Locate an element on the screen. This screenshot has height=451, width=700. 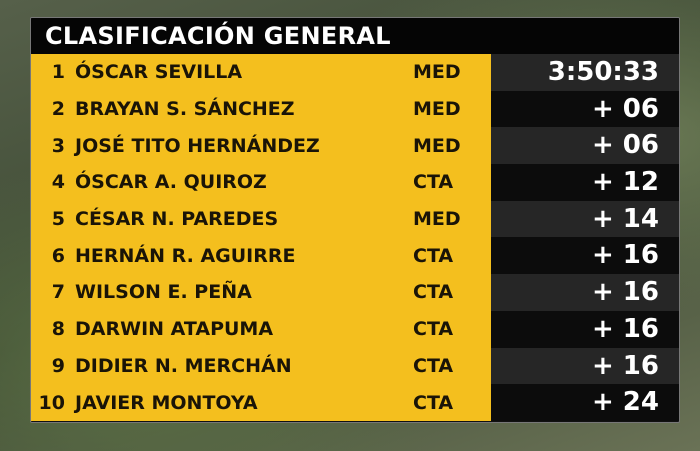
rider-info: 5 CÉSAR N. PAREDES MED is located at coordinates (261, 219).